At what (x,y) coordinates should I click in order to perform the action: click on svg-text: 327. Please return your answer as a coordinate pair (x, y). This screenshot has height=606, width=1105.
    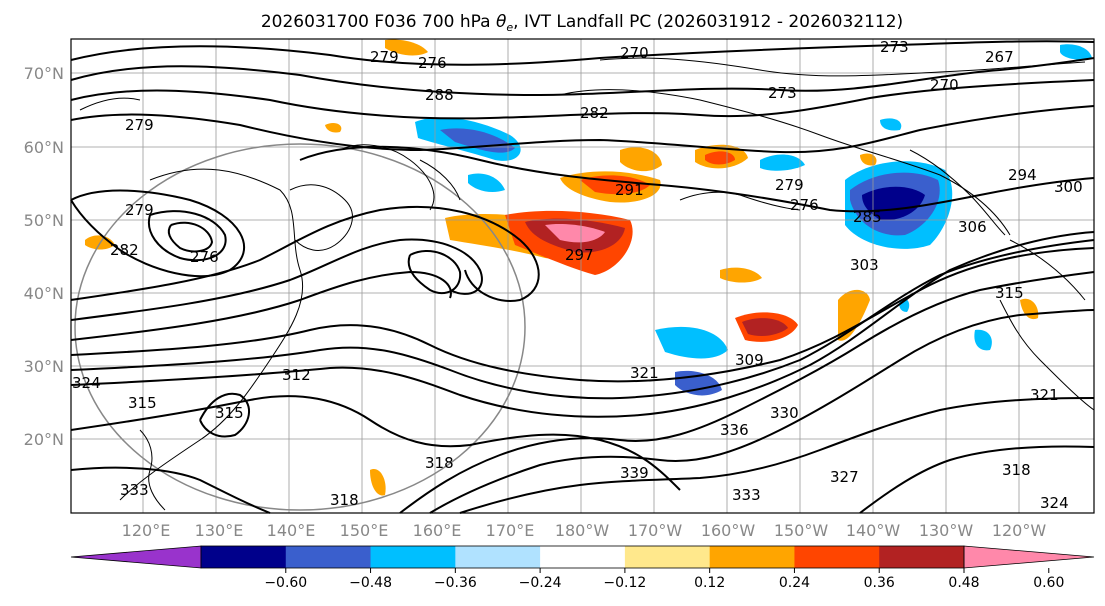
    Looking at the image, I should click on (844, 477).